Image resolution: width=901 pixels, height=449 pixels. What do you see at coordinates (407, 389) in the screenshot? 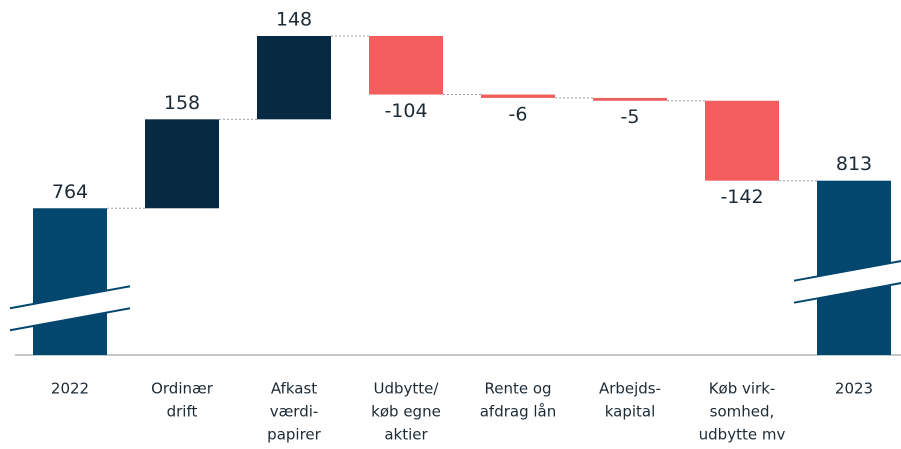
I see `x-tick-label: Udbytte/` at bounding box center [407, 389].